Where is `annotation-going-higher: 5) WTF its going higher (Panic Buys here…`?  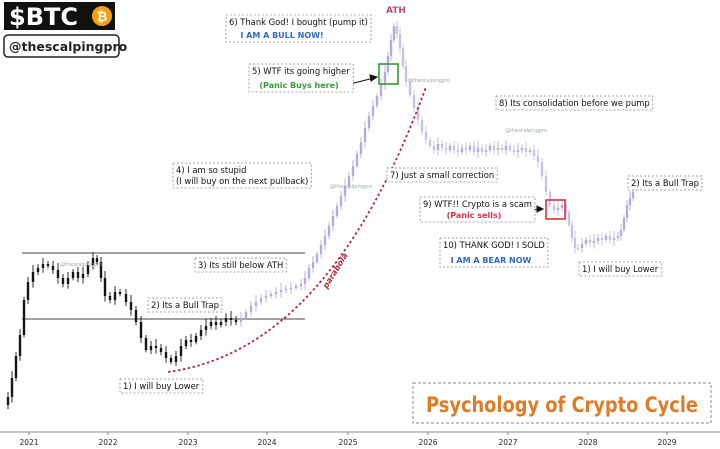
annotation-going-higher: 5) WTF its going higher (Panic Buys here… is located at coordinates (301, 78).